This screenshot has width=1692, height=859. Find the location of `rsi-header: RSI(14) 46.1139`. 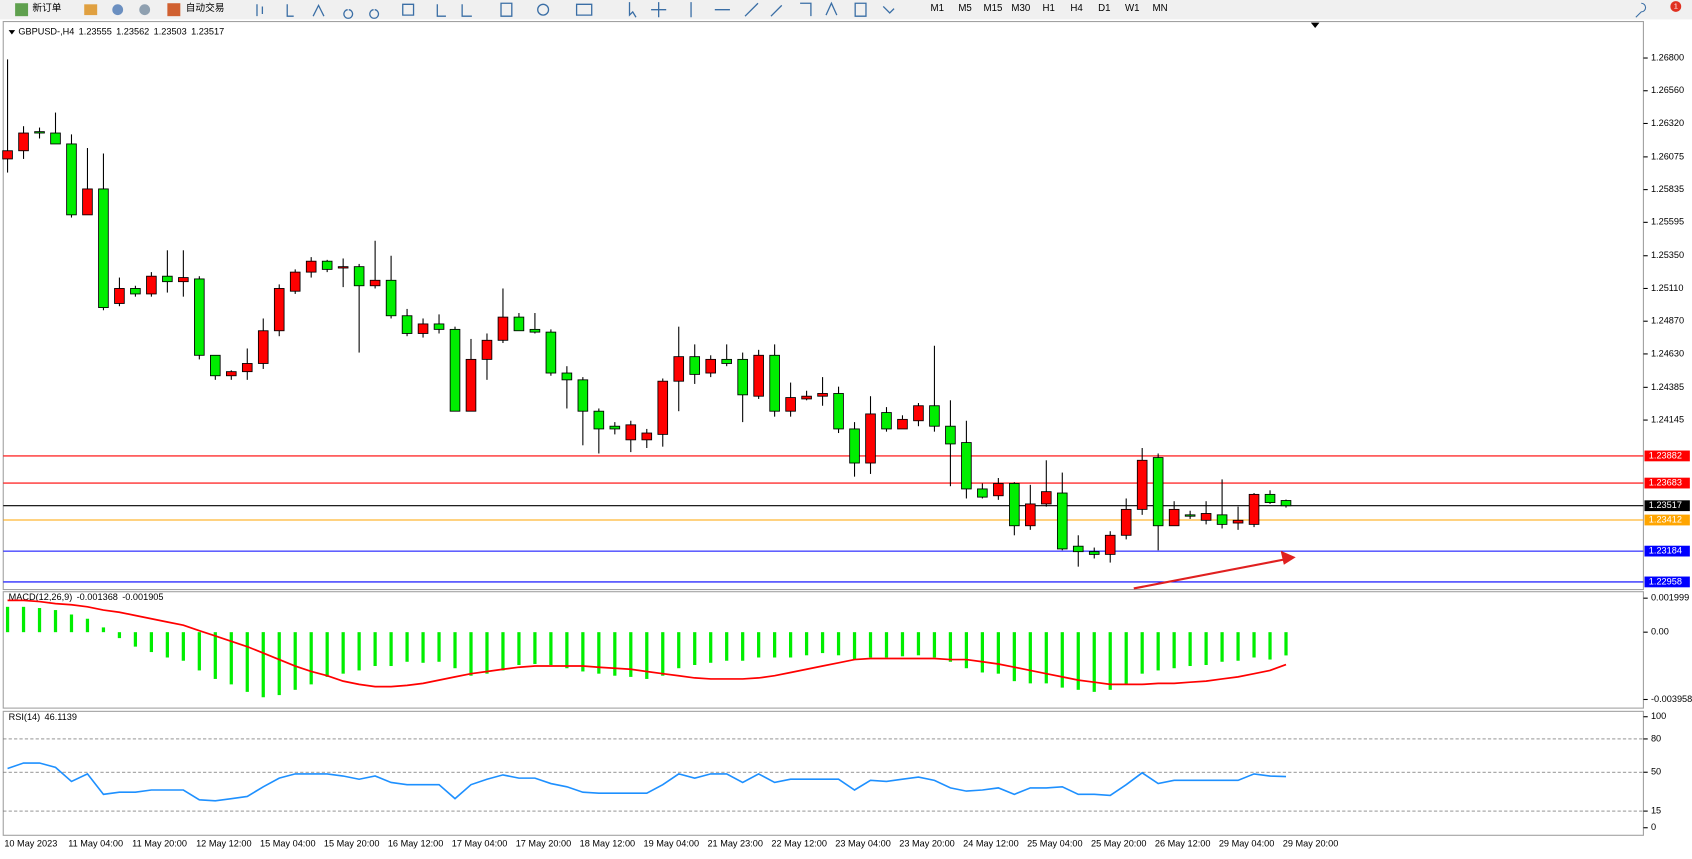

rsi-header: RSI(14) 46.1139 is located at coordinates (43, 717).